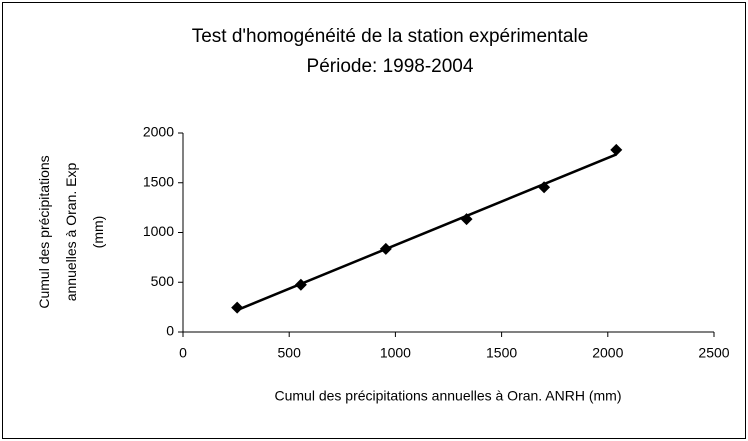 Image resolution: width=748 pixels, height=441 pixels. Describe the element at coordinates (98, 232) in the screenshot. I see `y-axis-label-line: (mm)` at that location.